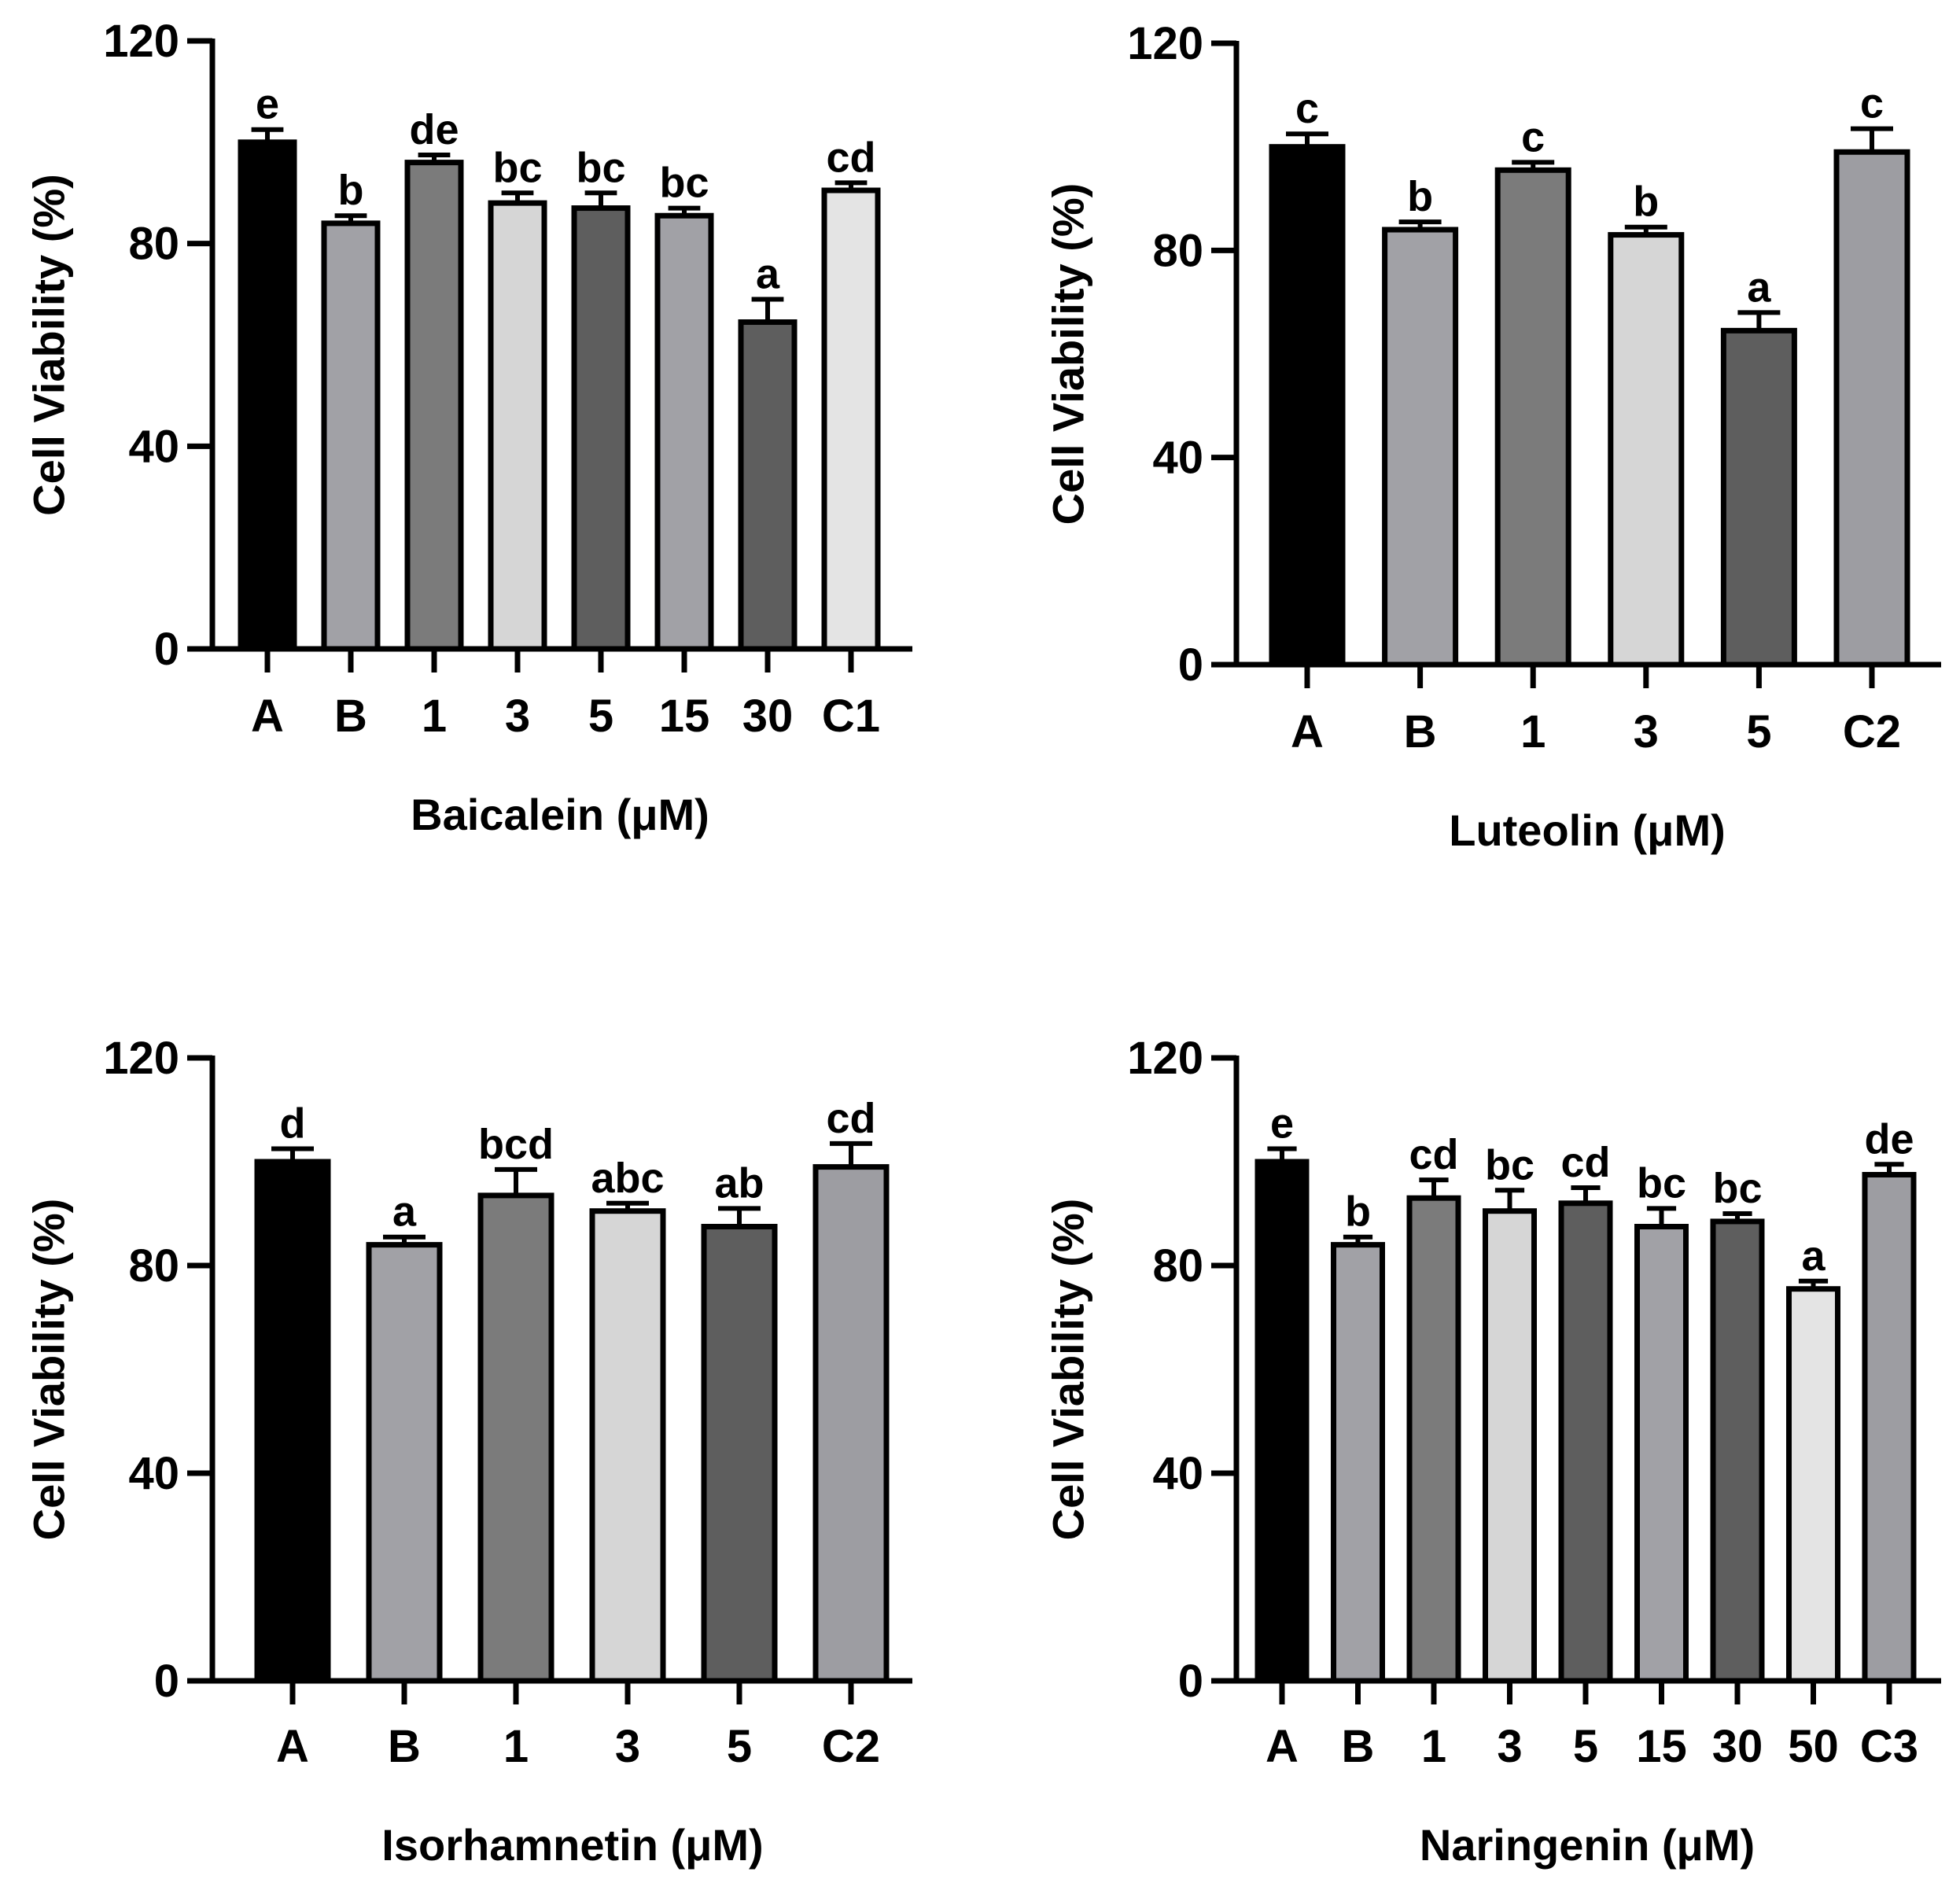 The height and width of the screenshot is (1894, 1960). What do you see at coordinates (1889, 1747) in the screenshot?
I see `x-tick-label: C3` at bounding box center [1889, 1747].